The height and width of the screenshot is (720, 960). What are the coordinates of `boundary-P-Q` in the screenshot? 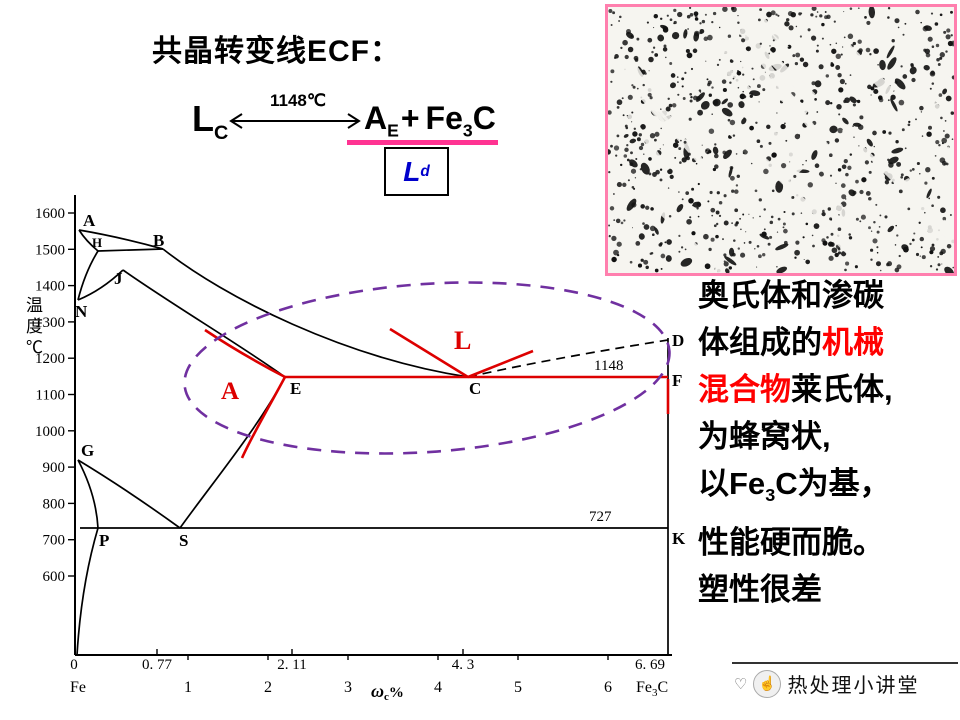 It's located at (87, 591).